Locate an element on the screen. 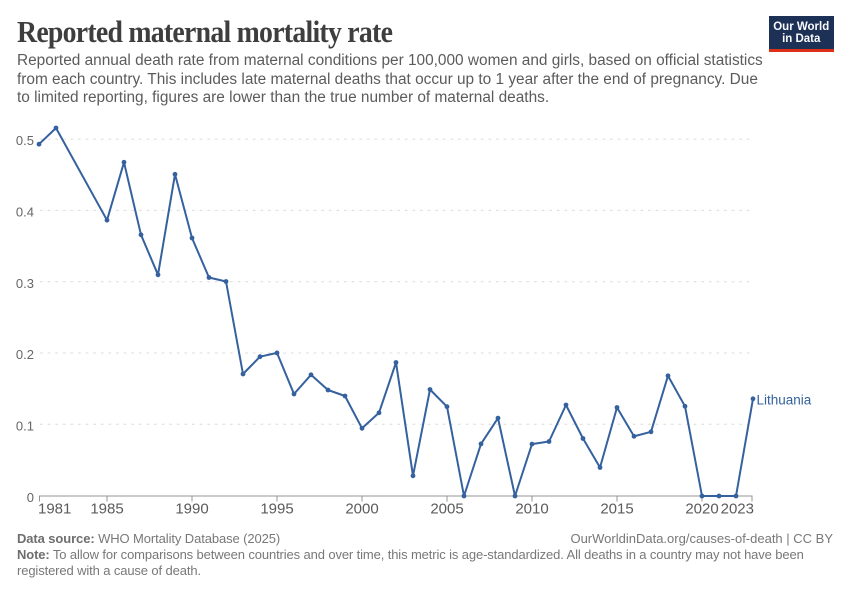  svg-text: 2010 is located at coordinates (531, 509).